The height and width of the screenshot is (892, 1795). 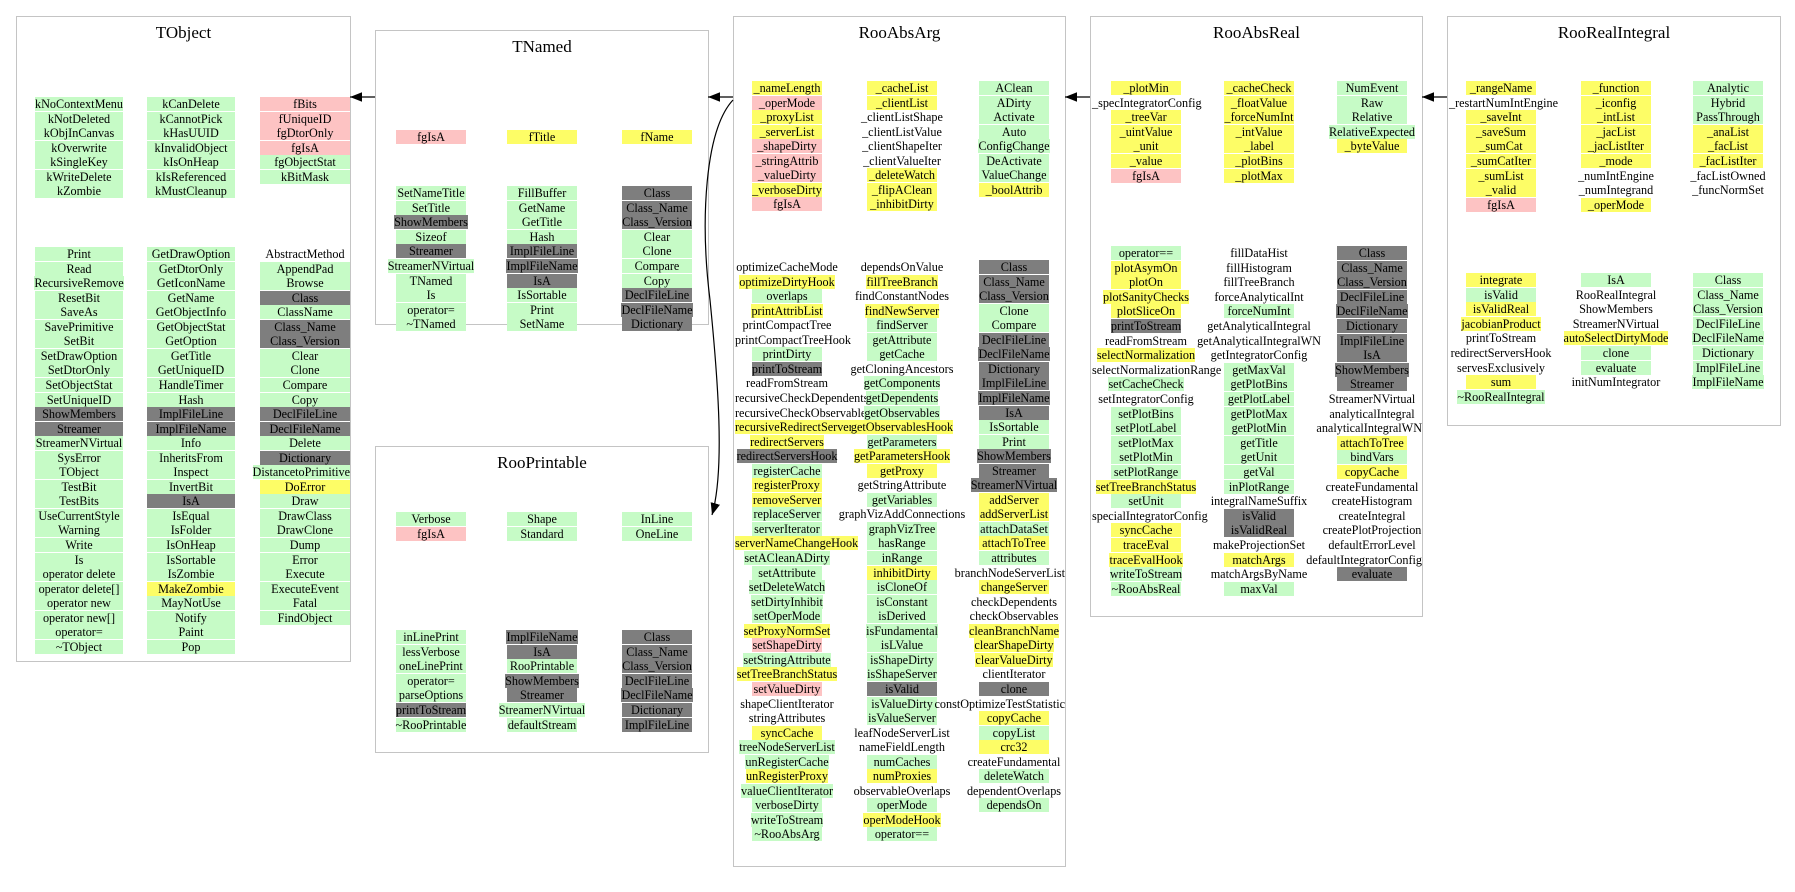 What do you see at coordinates (1501, 294) in the screenshot?
I see `member-roorealintegral-1-0-1: isValid` at bounding box center [1501, 294].